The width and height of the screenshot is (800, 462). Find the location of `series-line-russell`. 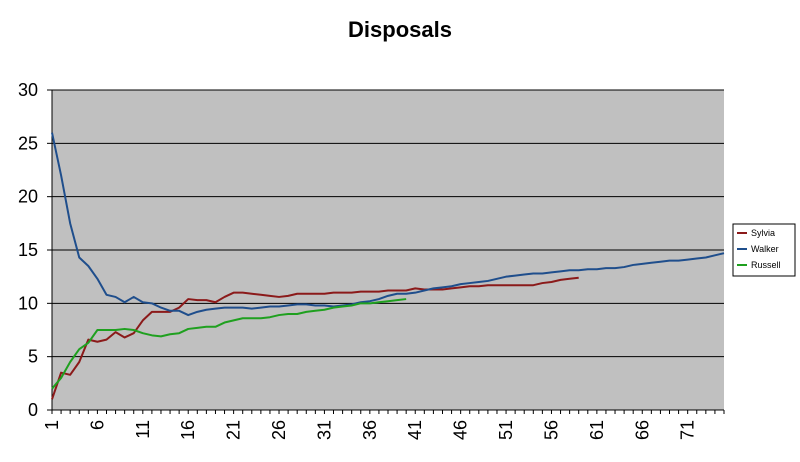

series-line-russell is located at coordinates (229, 344).